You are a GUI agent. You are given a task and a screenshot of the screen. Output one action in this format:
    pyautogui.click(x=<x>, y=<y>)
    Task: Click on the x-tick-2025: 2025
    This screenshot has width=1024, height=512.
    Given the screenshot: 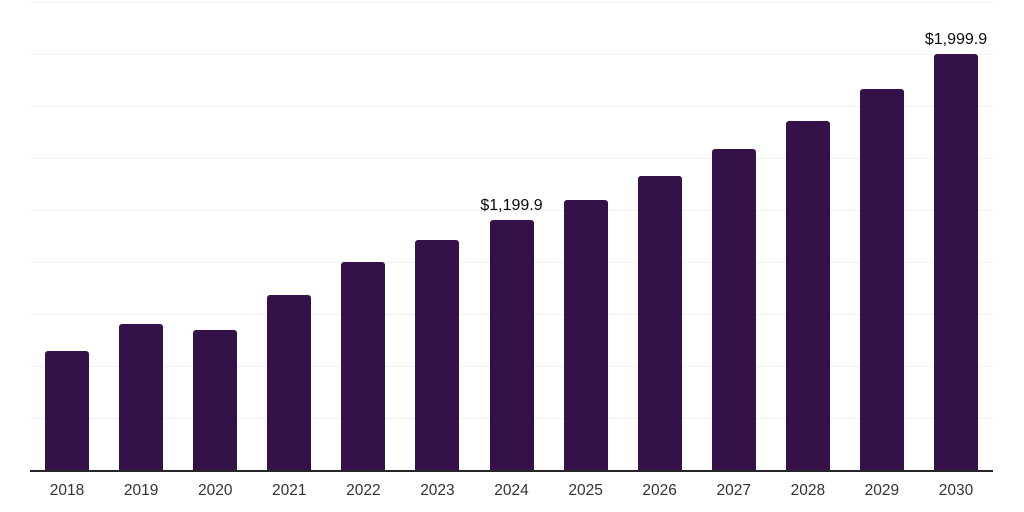 What is the action you would take?
    pyautogui.click(x=585, y=490)
    